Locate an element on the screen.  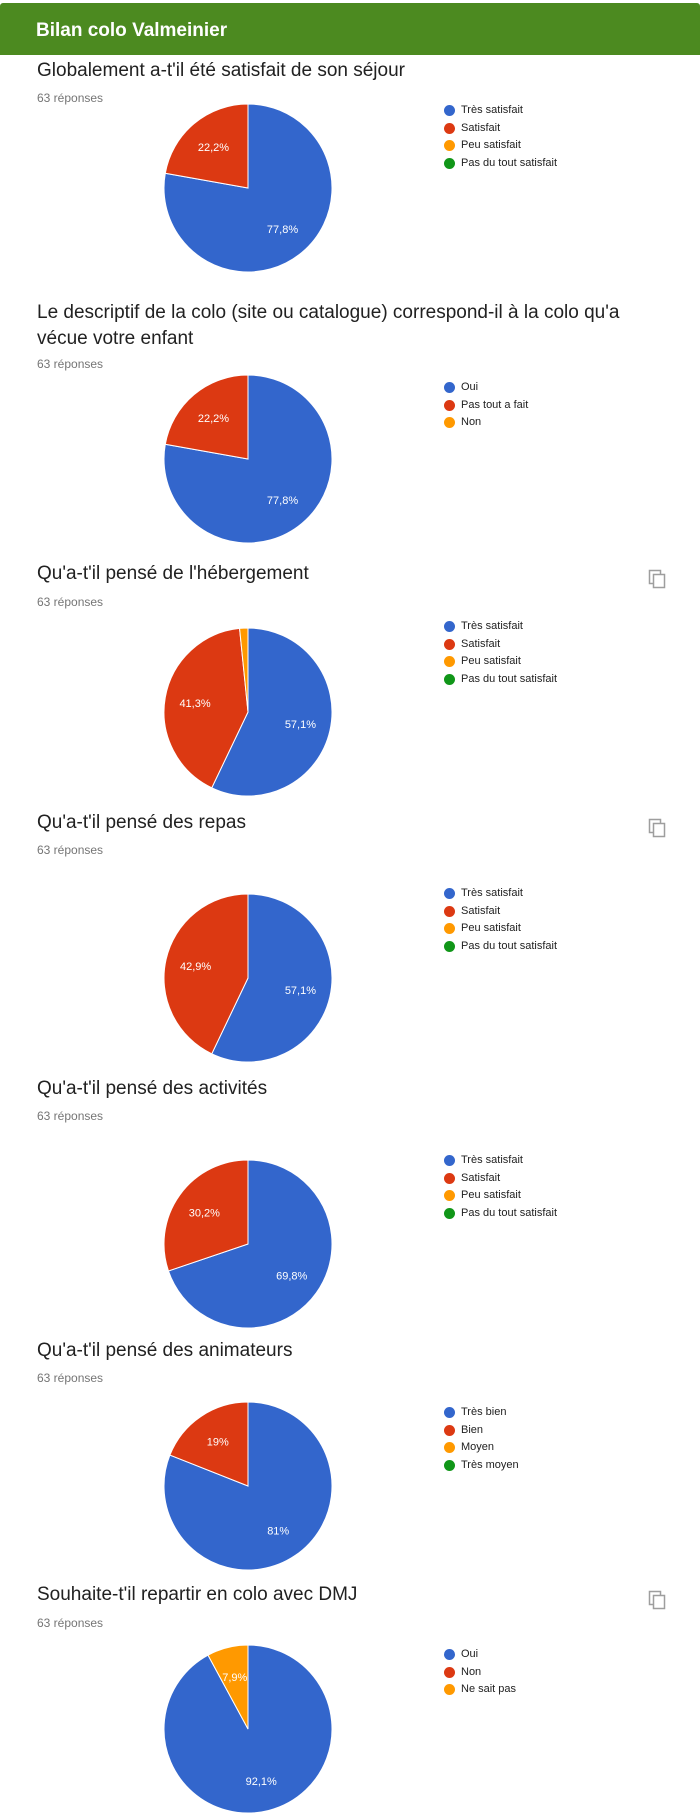
slice-label: 19% is located at coordinates (218, 1443).